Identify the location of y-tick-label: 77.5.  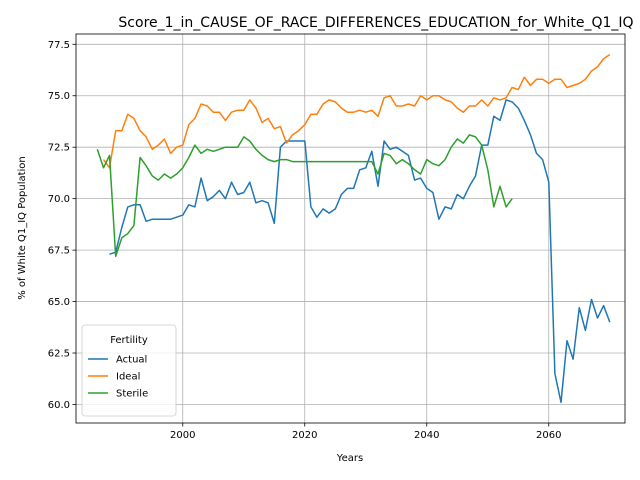
(59, 45).